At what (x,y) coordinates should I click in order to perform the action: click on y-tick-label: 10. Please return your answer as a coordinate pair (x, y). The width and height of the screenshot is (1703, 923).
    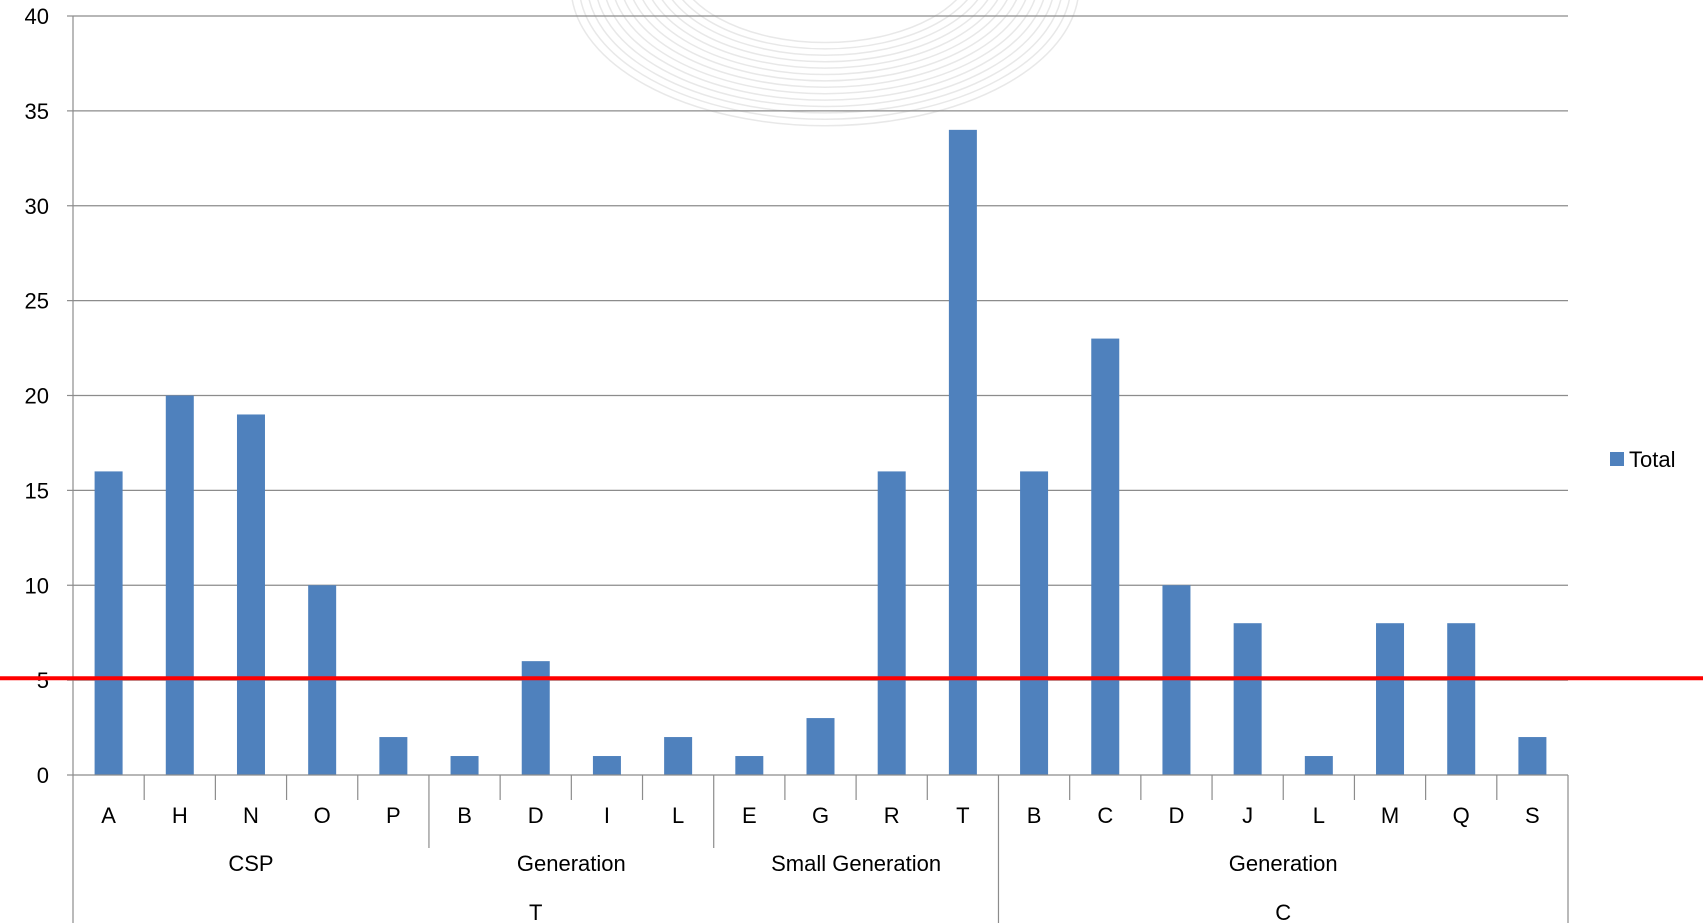
    Looking at the image, I should click on (37, 585).